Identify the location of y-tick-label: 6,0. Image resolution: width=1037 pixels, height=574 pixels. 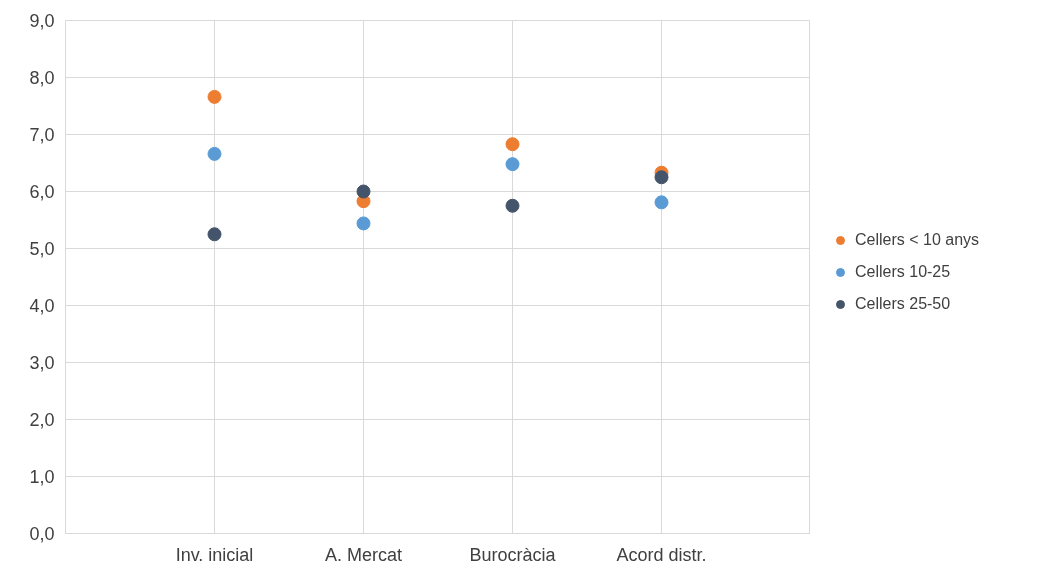
(42, 192).